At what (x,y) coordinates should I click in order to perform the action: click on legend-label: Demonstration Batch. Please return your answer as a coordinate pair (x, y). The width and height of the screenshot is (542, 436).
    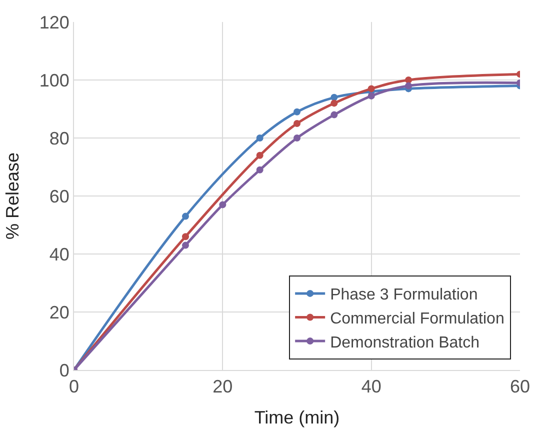
    Looking at the image, I should click on (405, 343).